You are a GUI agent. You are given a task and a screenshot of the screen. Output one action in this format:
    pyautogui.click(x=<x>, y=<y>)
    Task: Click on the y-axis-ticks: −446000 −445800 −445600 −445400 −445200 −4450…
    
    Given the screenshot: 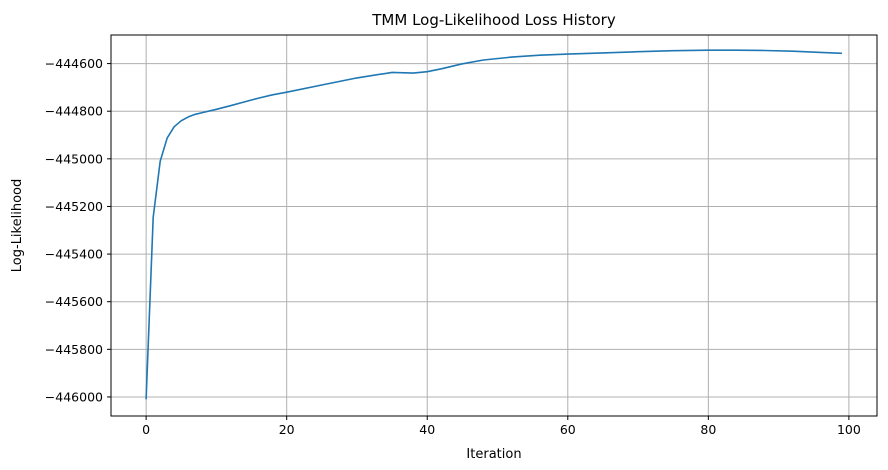 What is the action you would take?
    pyautogui.click(x=78, y=230)
    